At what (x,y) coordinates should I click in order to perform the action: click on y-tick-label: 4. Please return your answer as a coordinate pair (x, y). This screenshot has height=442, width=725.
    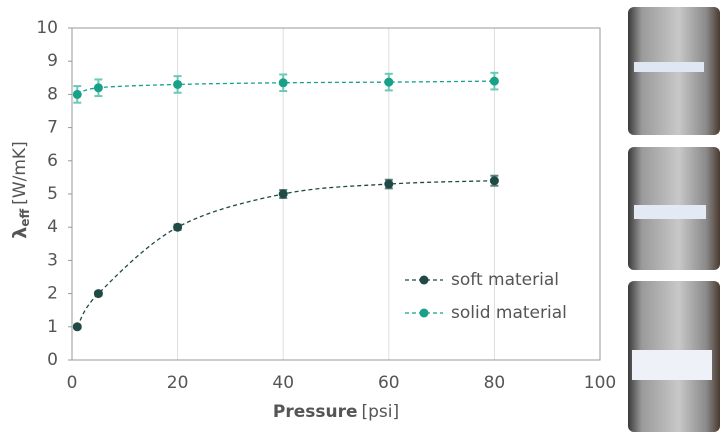
    Looking at the image, I should click on (52, 227).